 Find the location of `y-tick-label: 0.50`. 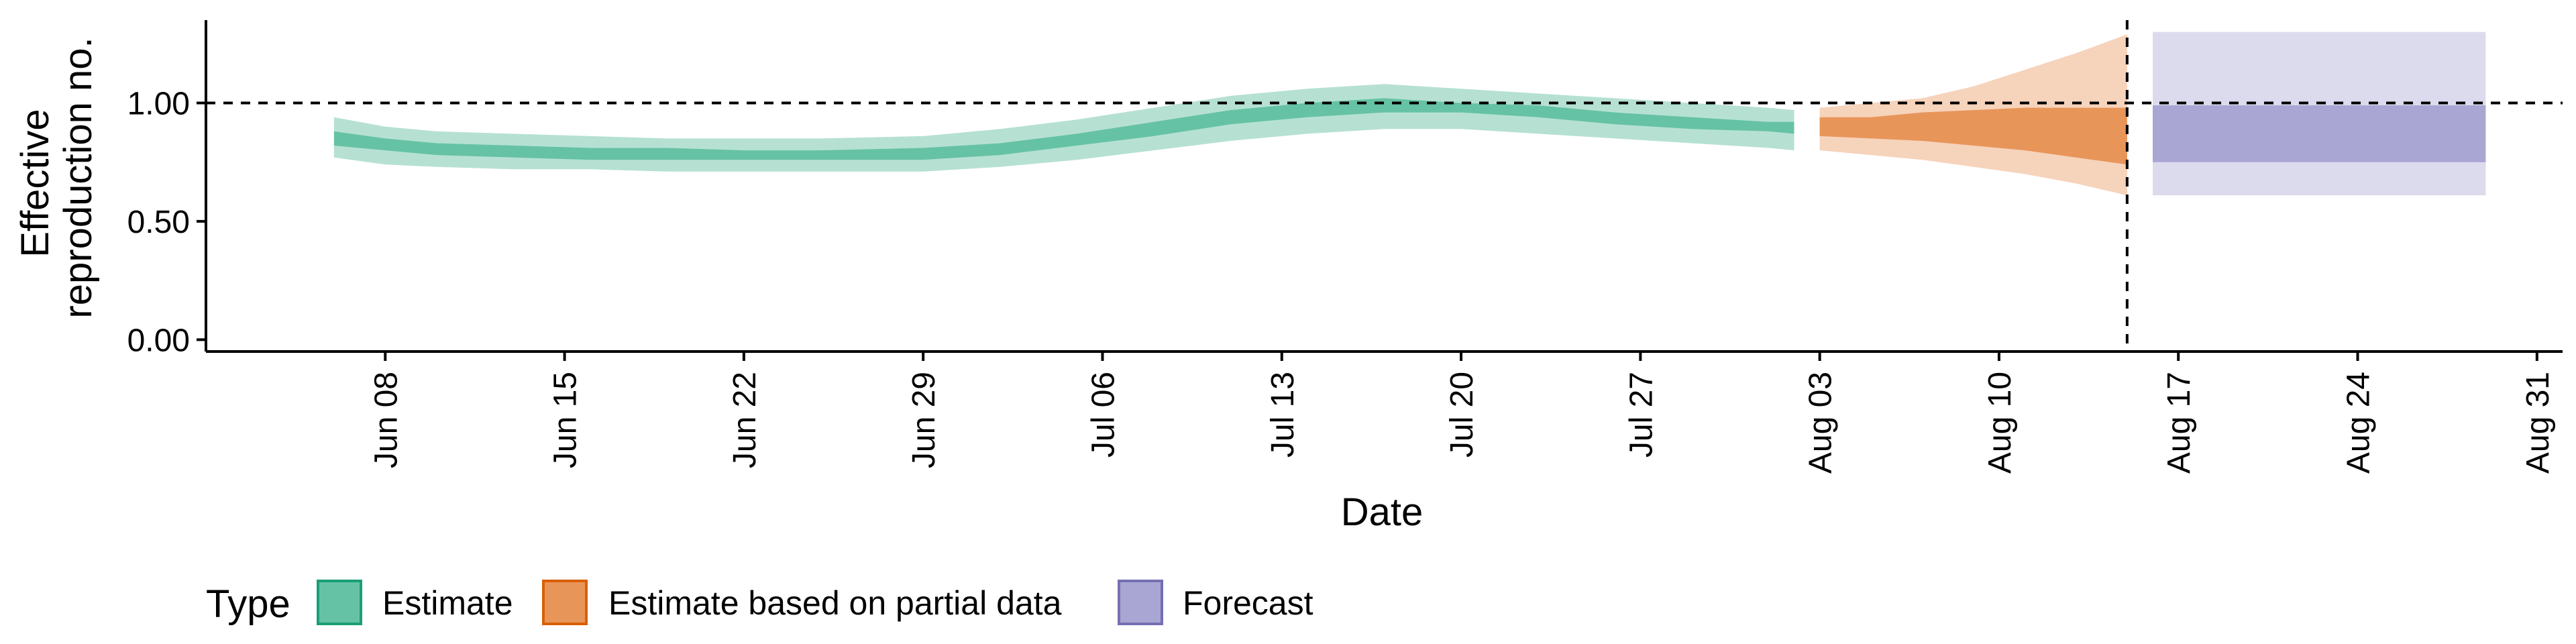

y-tick-label: 0.50 is located at coordinates (158, 222).